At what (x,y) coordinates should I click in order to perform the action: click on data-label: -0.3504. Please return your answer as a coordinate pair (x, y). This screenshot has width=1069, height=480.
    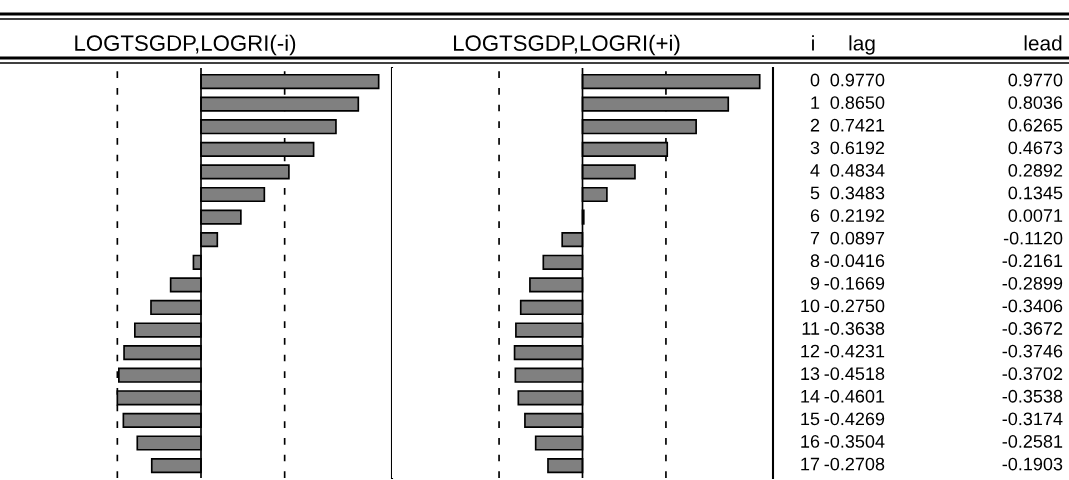
    Looking at the image, I should click on (854, 441).